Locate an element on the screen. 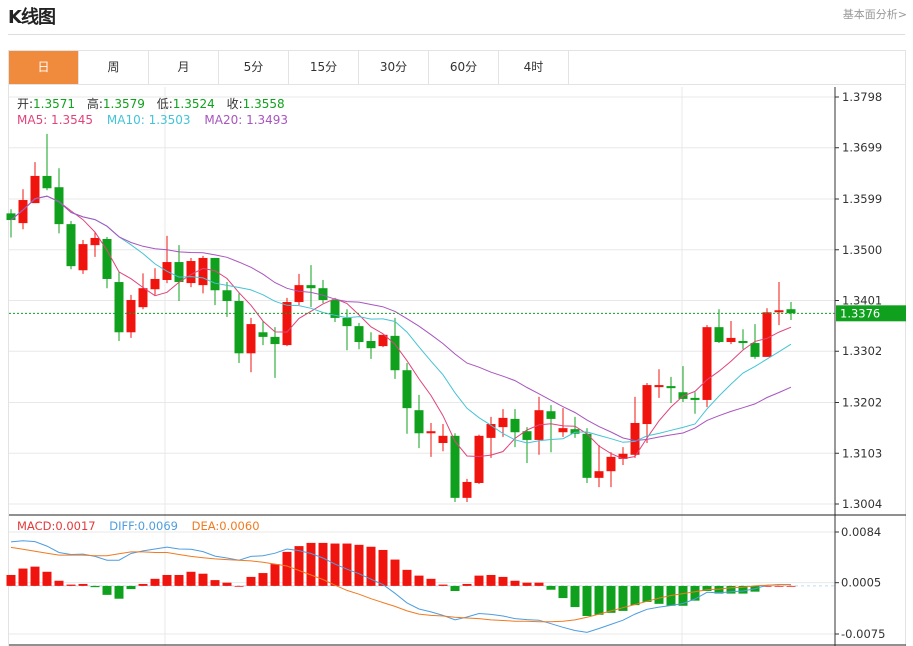 Image resolution: width=913 pixels, height=646 pixels. tab-4hour: 4时 is located at coordinates (534, 67).